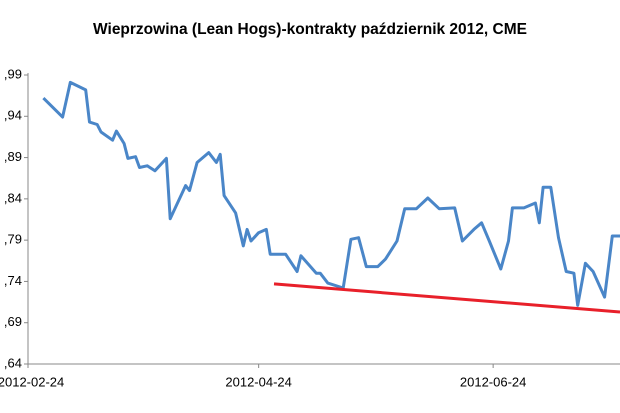 The image size is (620, 413). Describe the element at coordinates (493, 381) in the screenshot. I see `x-tick-label: 2012-06-24` at that location.